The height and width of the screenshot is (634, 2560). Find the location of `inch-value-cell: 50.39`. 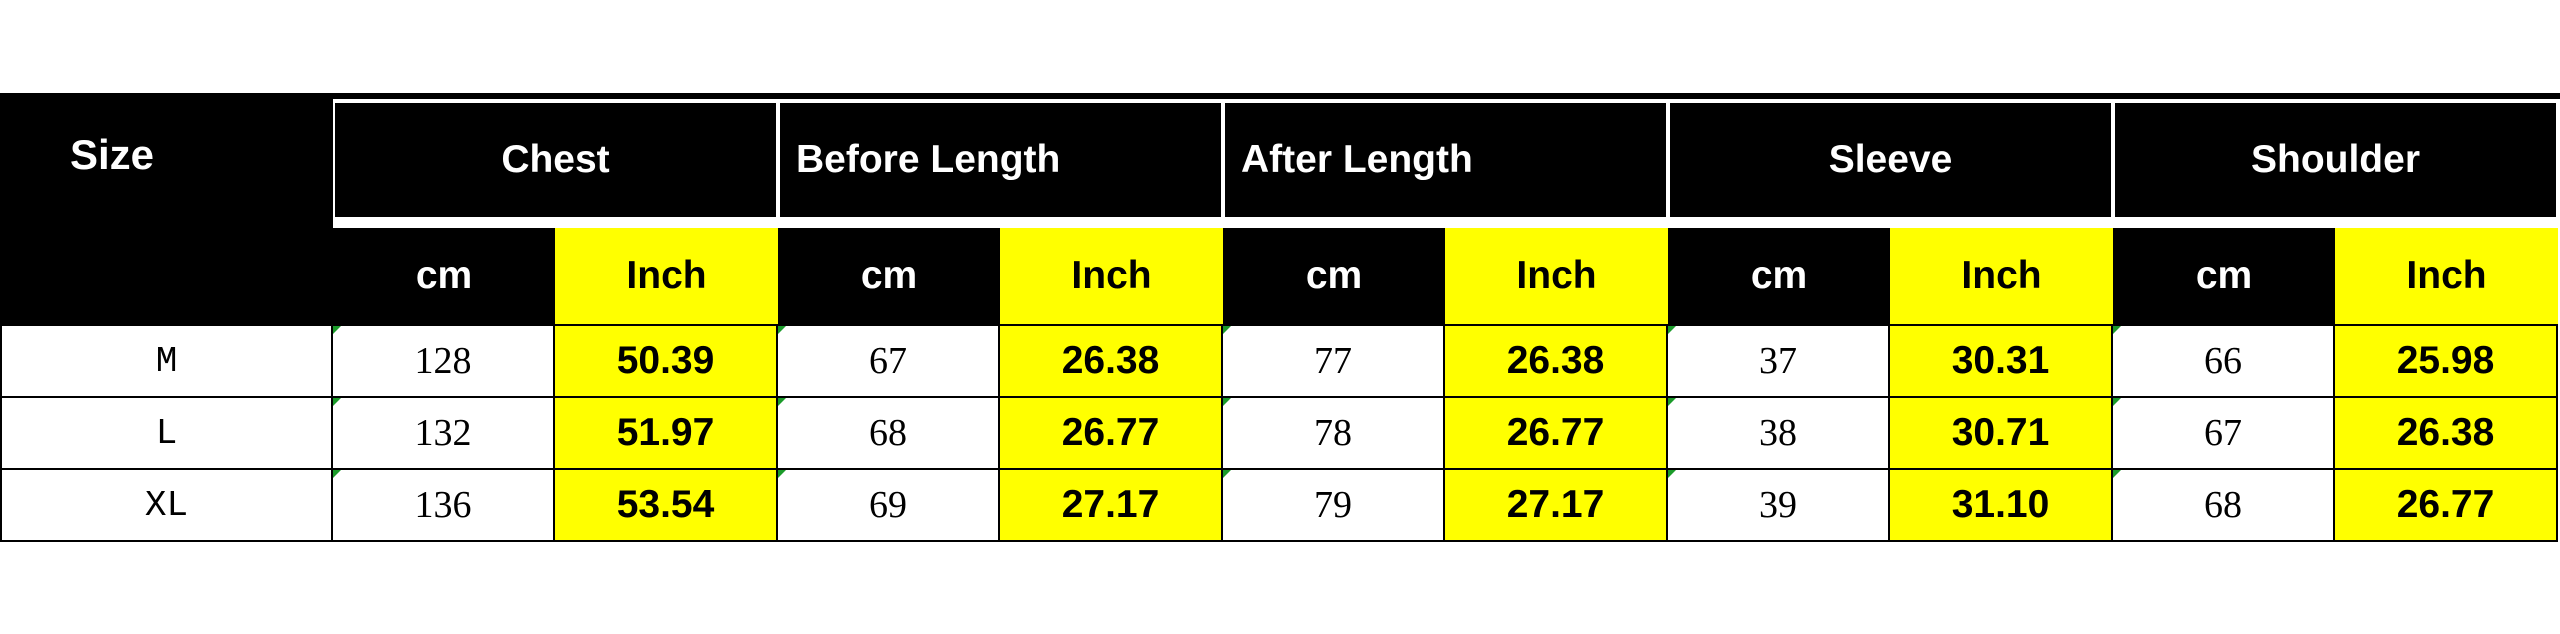

inch-value-cell: 50.39 is located at coordinates (665, 361).